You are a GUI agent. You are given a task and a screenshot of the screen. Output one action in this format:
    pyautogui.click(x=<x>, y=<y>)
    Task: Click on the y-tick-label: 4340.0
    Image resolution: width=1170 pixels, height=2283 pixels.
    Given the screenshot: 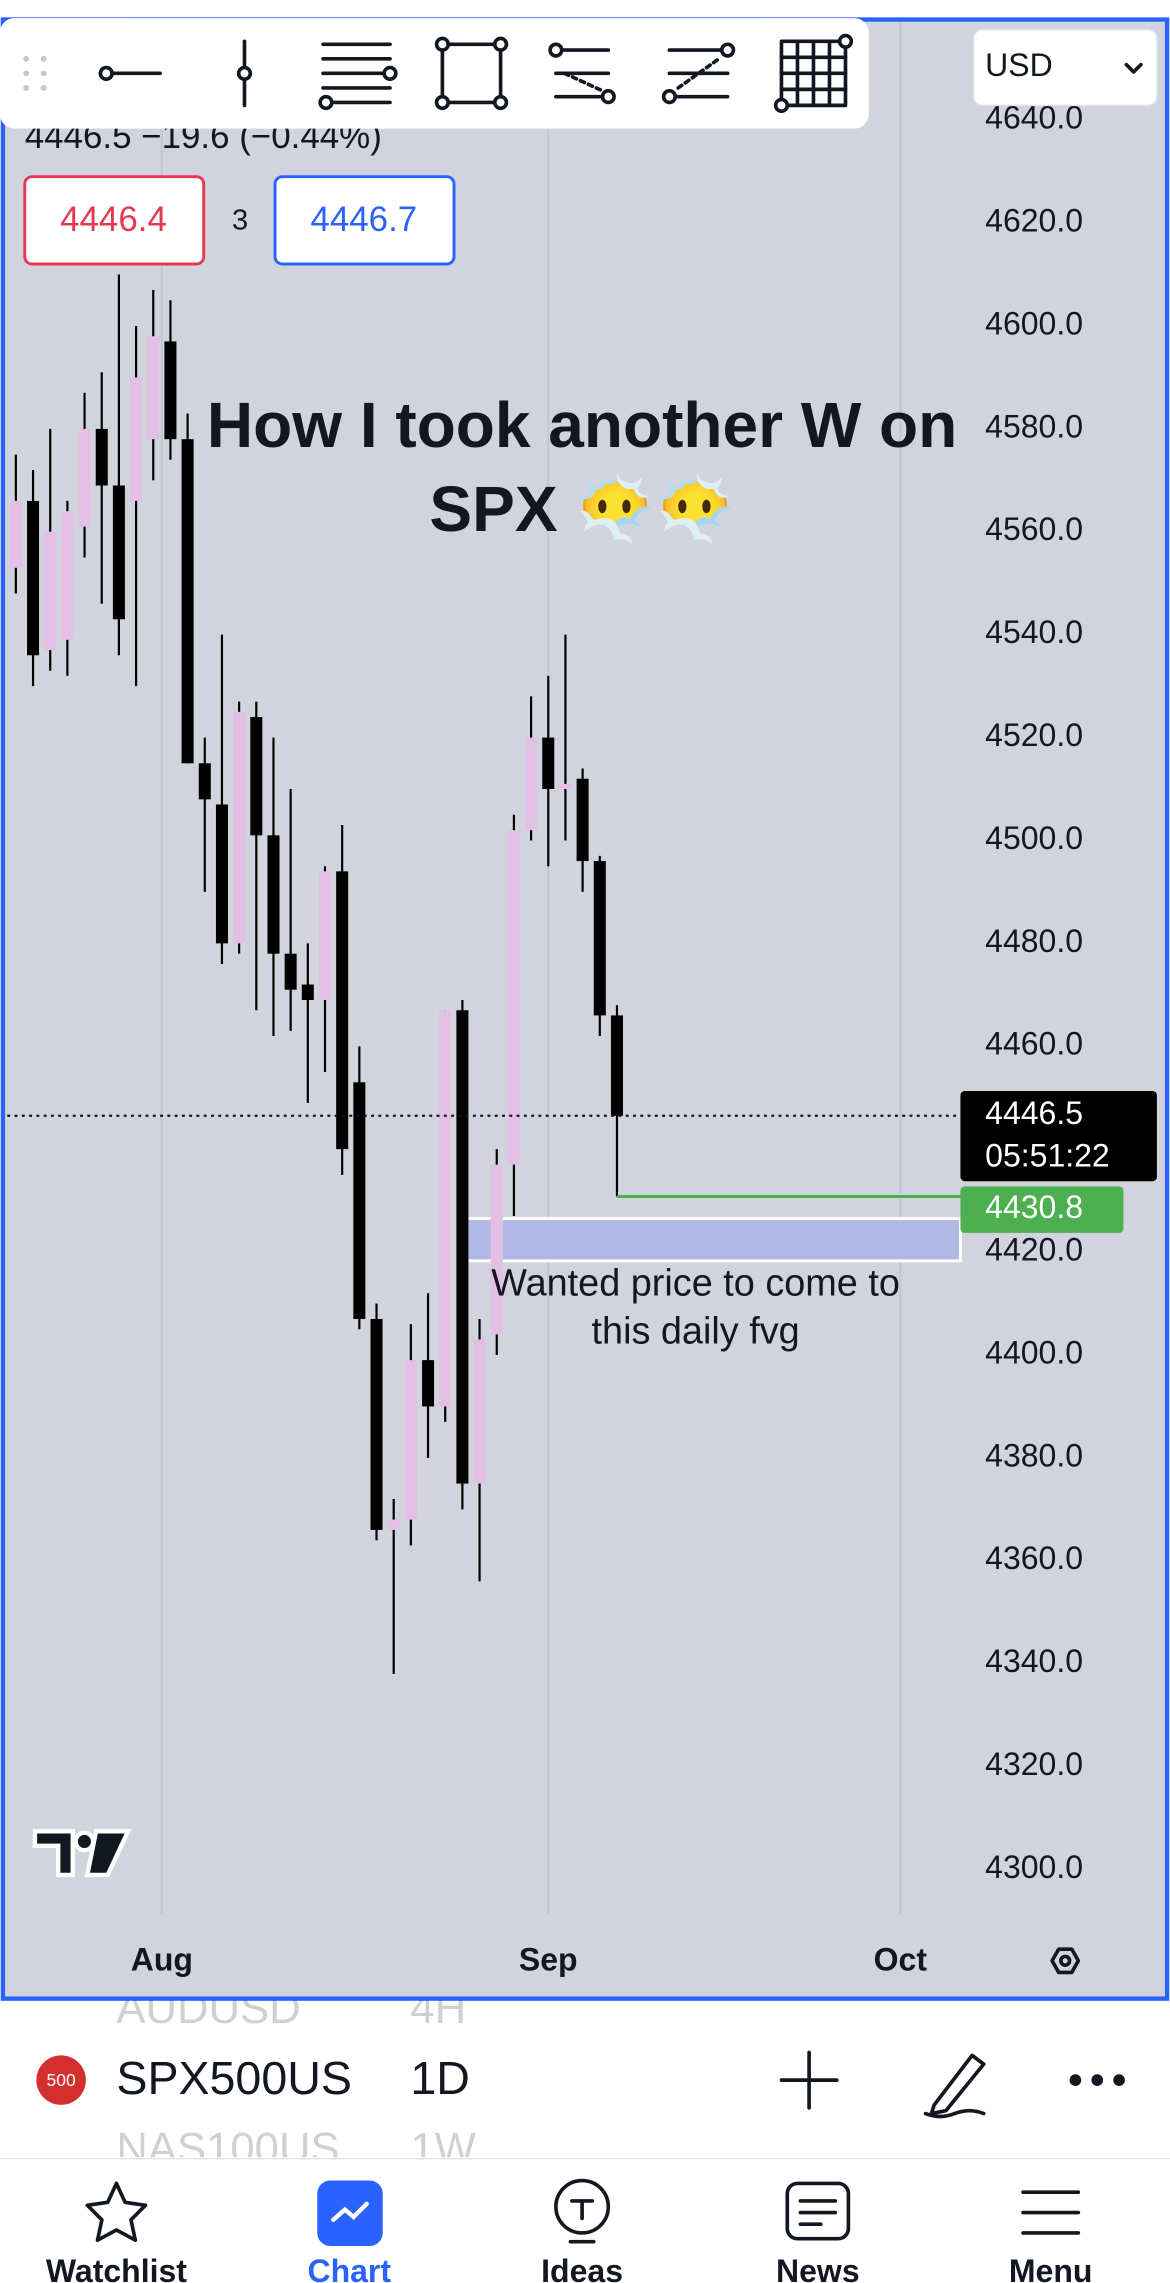 What is the action you would take?
    pyautogui.click(x=1034, y=1661)
    